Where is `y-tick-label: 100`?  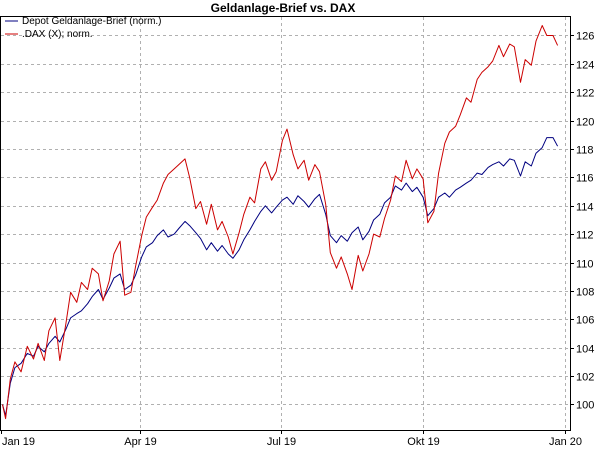 y-tick-label: 100 is located at coordinates (585, 406).